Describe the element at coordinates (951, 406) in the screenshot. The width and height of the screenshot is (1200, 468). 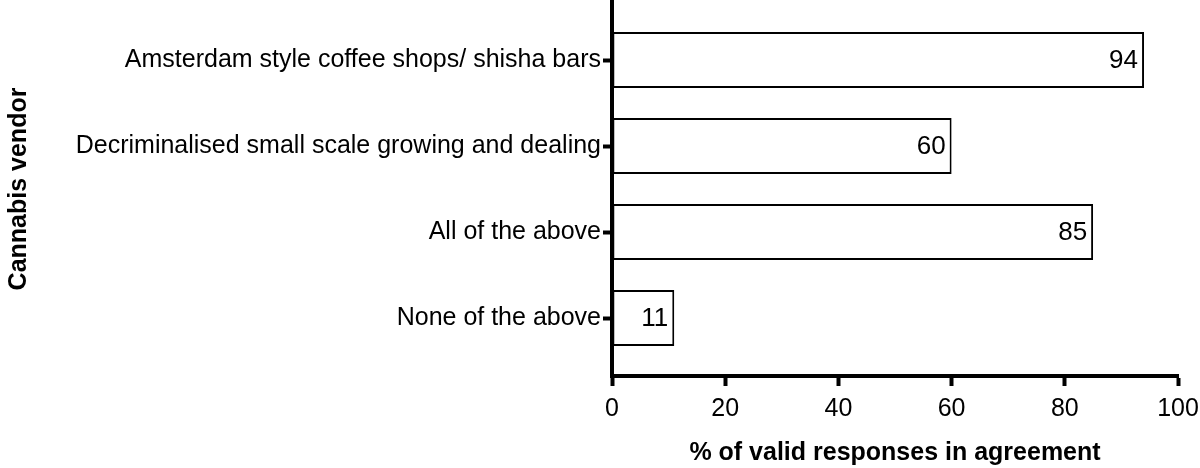
I see `x-tick-label: 60` at that location.